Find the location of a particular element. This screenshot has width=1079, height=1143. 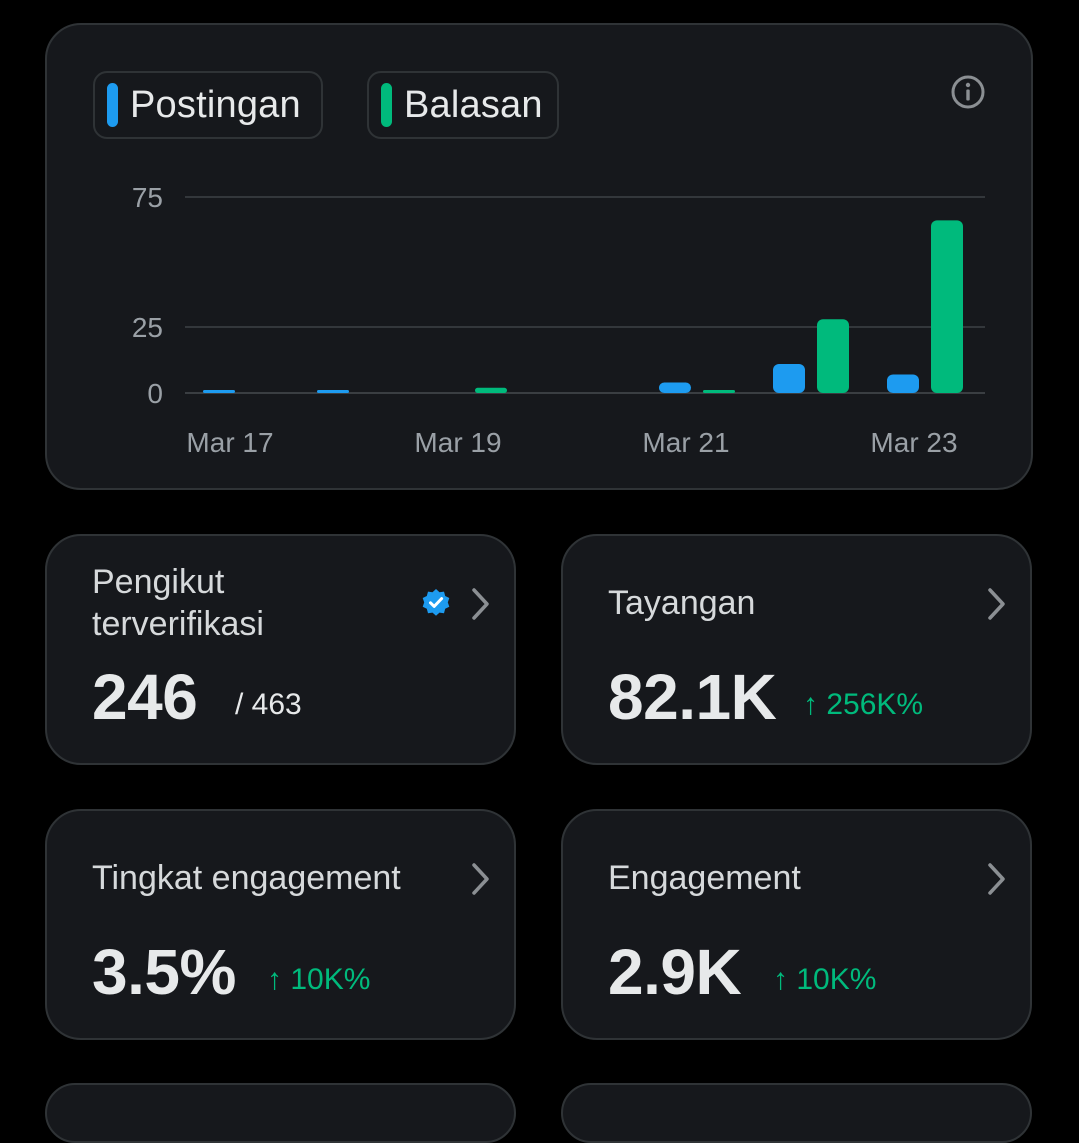

stat-card-engagement: Engagement 2.9K ↑ 10K% is located at coordinates (796, 924).